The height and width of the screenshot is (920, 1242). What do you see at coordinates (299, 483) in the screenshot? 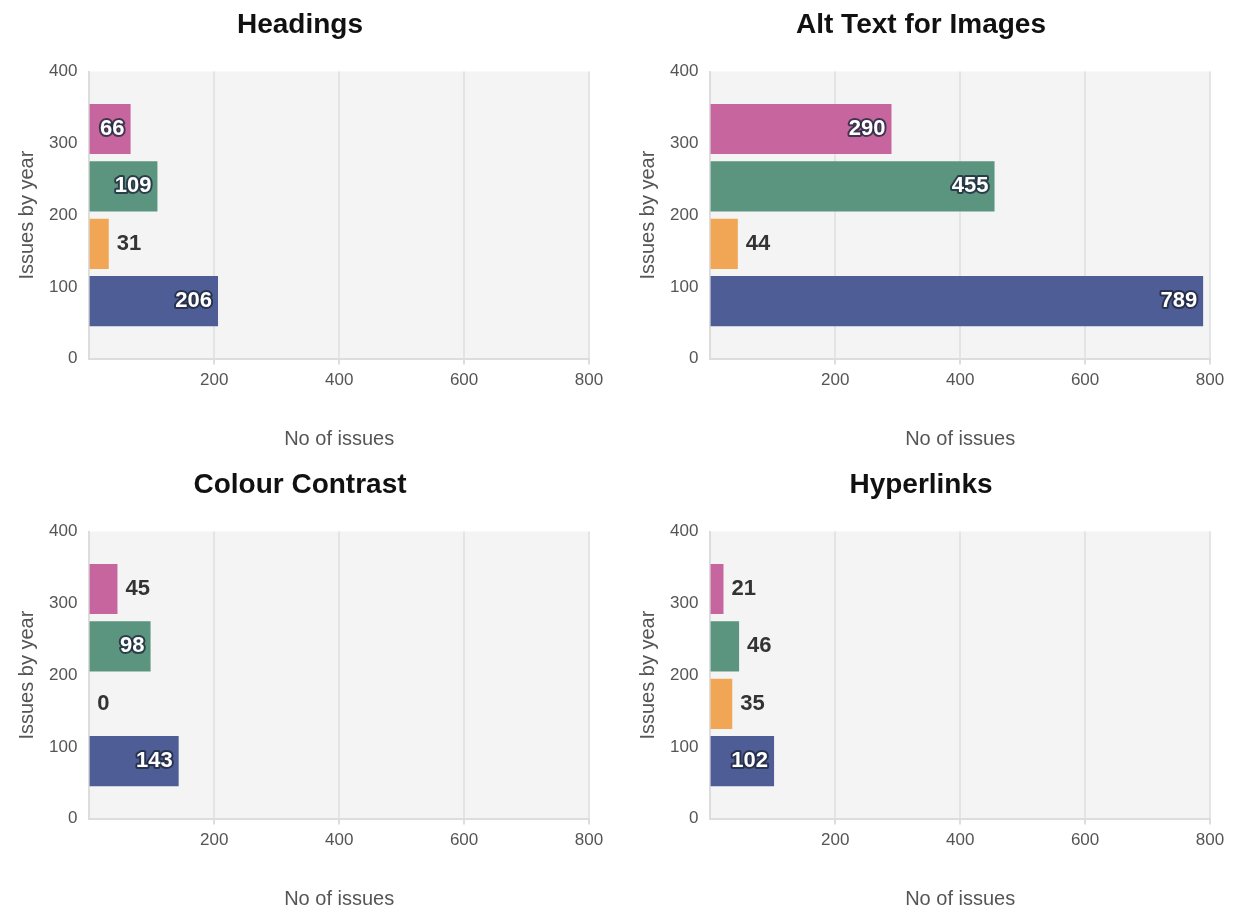
I see `chart-title: Colour Contrast` at bounding box center [299, 483].